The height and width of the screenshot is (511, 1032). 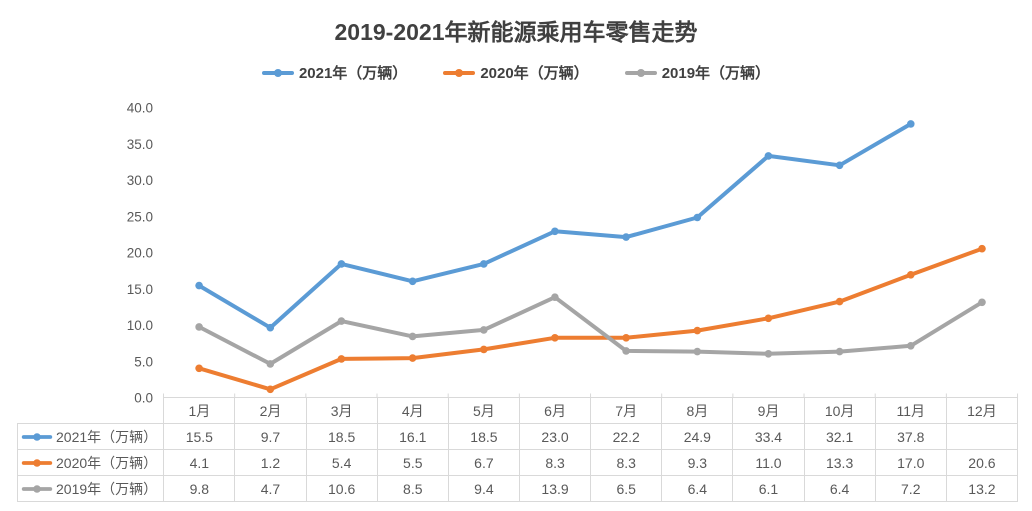 I want to click on month-header-cell: 1月, so click(x=199, y=410).